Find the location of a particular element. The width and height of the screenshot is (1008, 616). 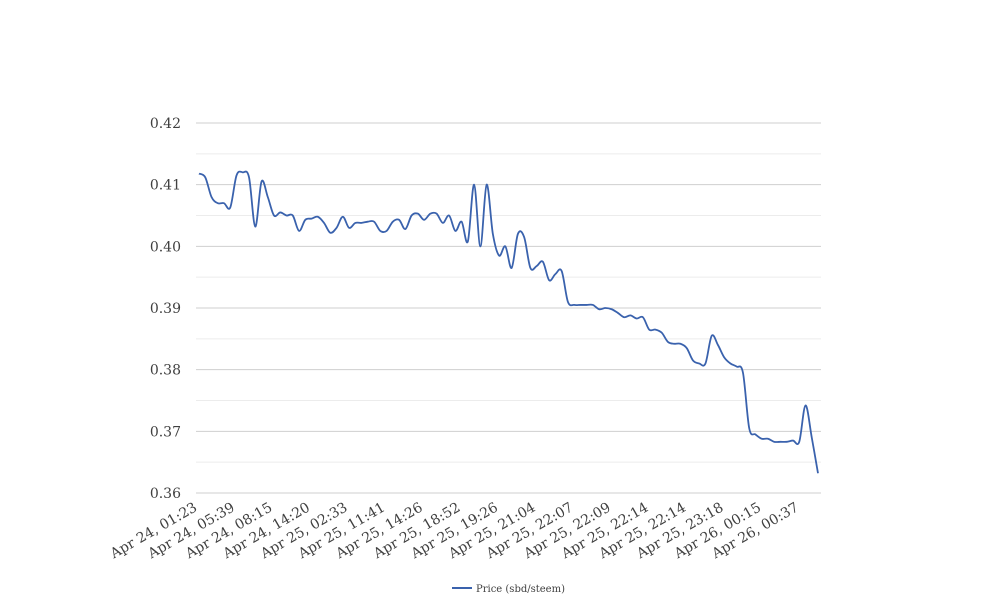

y-axis-ticks: 0.36 0.37 0.38 0.39 0.40 0.41 0.42 is located at coordinates (165, 309).